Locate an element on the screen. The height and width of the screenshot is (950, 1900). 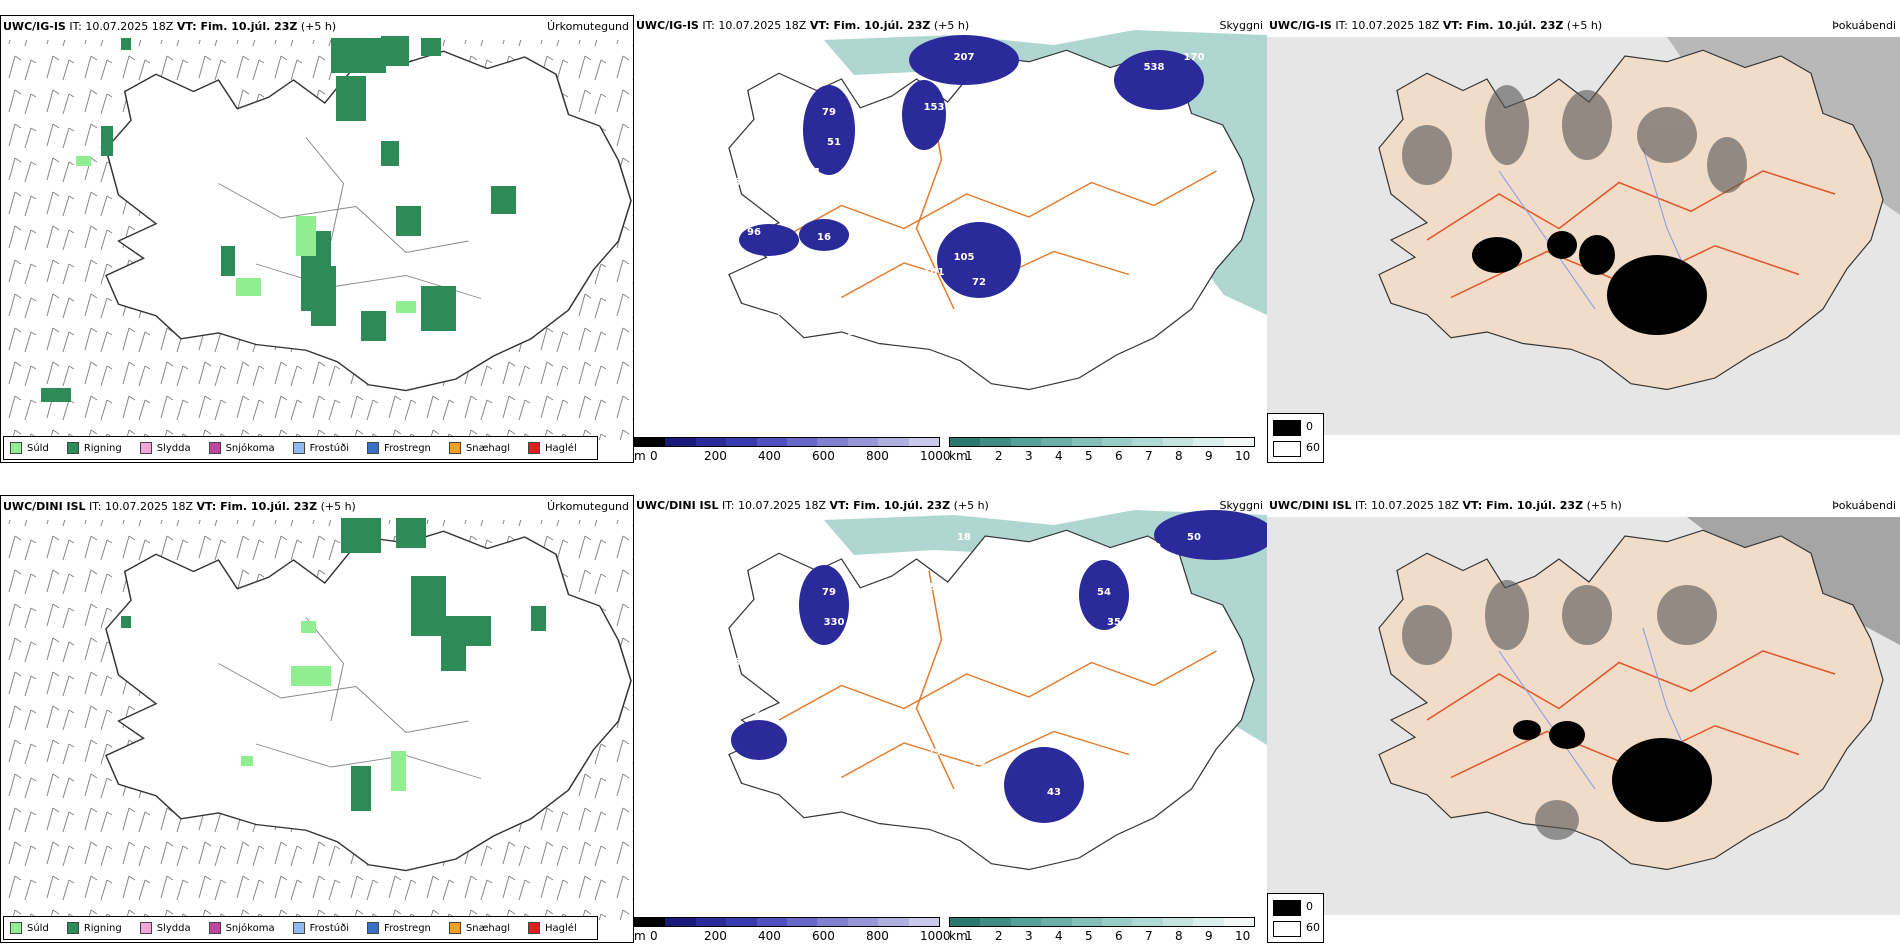
precip-legend-label: Snjókoma is located at coordinates (250, 448).